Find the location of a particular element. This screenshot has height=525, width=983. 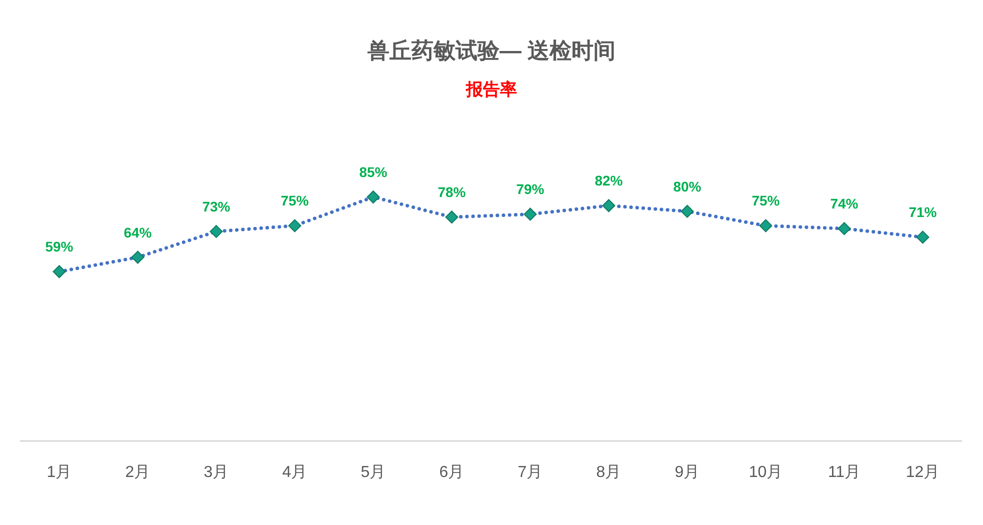

data-label: 78% is located at coordinates (452, 192).